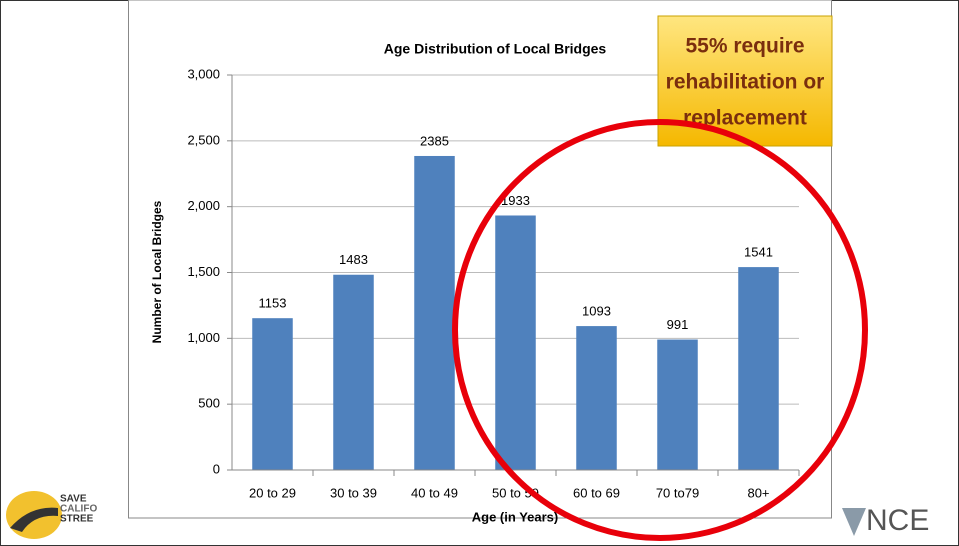 This screenshot has height=546, width=959. I want to click on x-tick-label: 20 to 29, so click(272, 492).